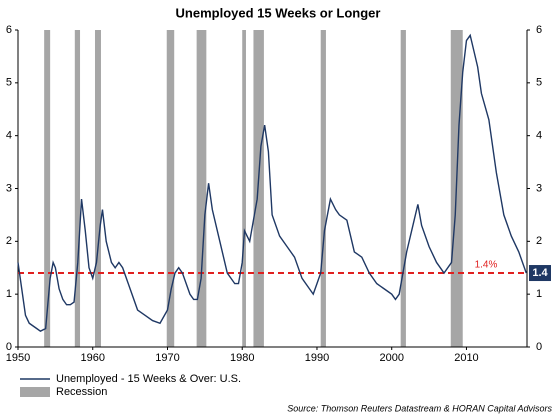 This screenshot has height=417, width=557. Describe the element at coordinates (539, 347) in the screenshot. I see `y2-tick-label: 0` at that location.